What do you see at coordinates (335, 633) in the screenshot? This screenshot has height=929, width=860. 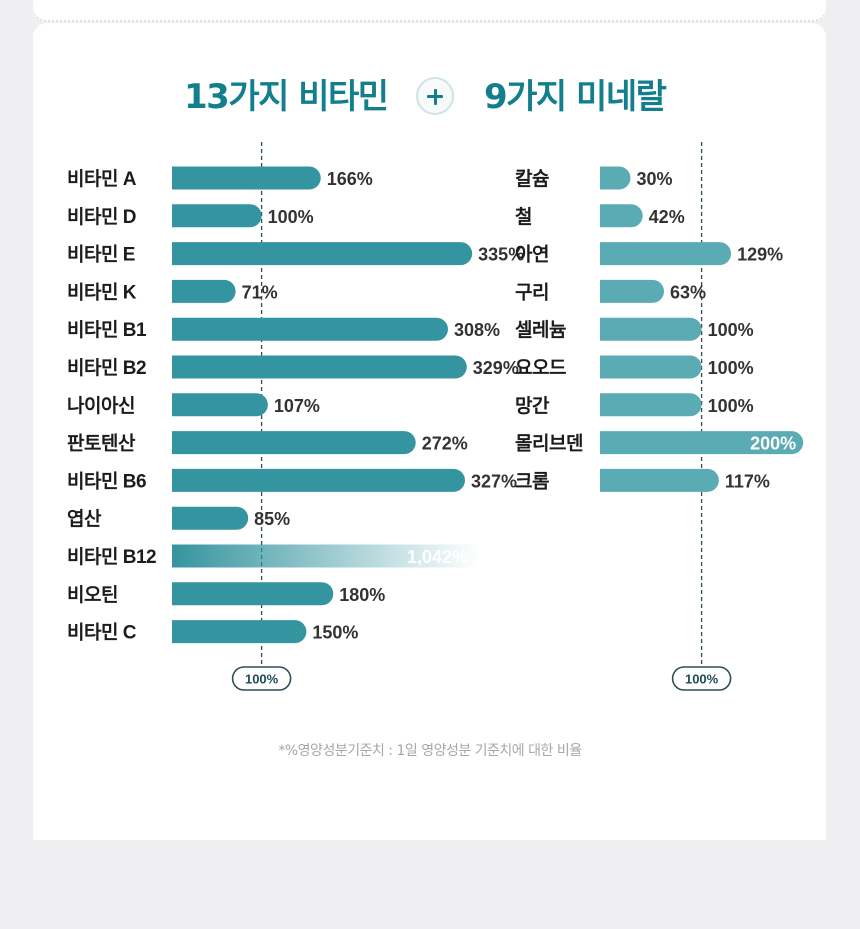 I see `vitamin-value-12: 150%` at bounding box center [335, 633].